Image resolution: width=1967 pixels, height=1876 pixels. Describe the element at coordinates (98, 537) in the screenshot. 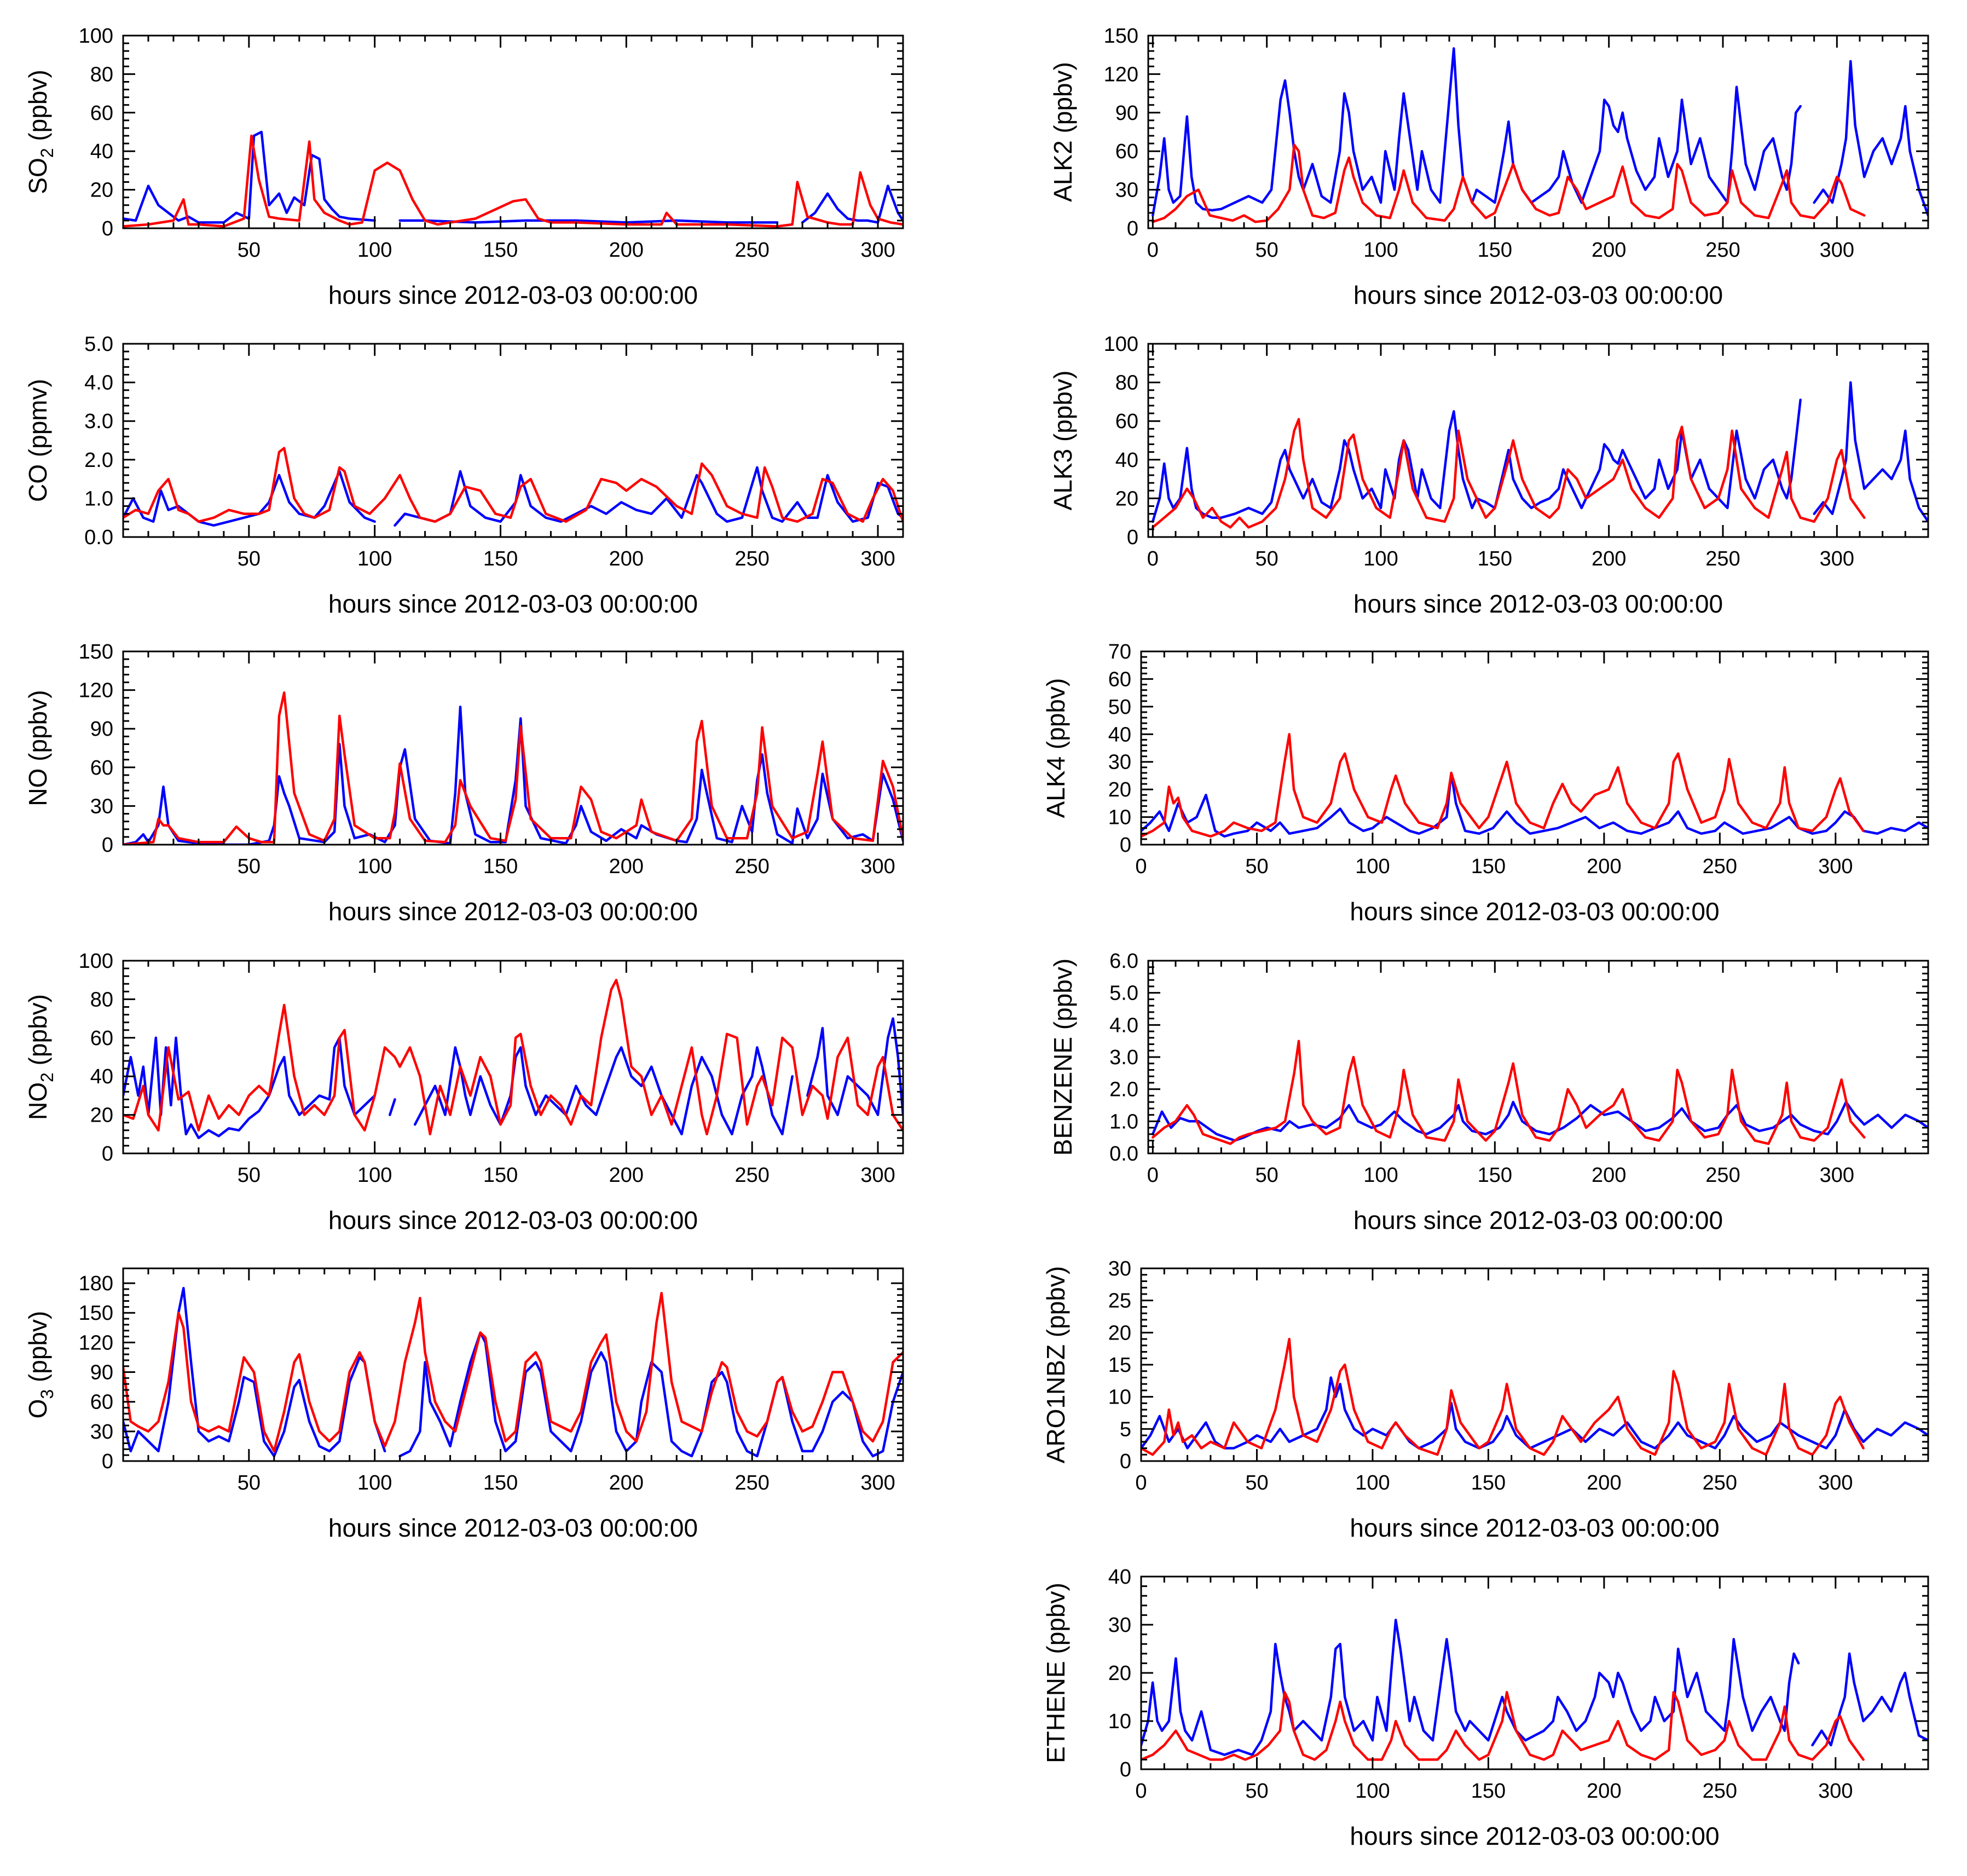

I see `co-ytick-label: 0.0` at that location.